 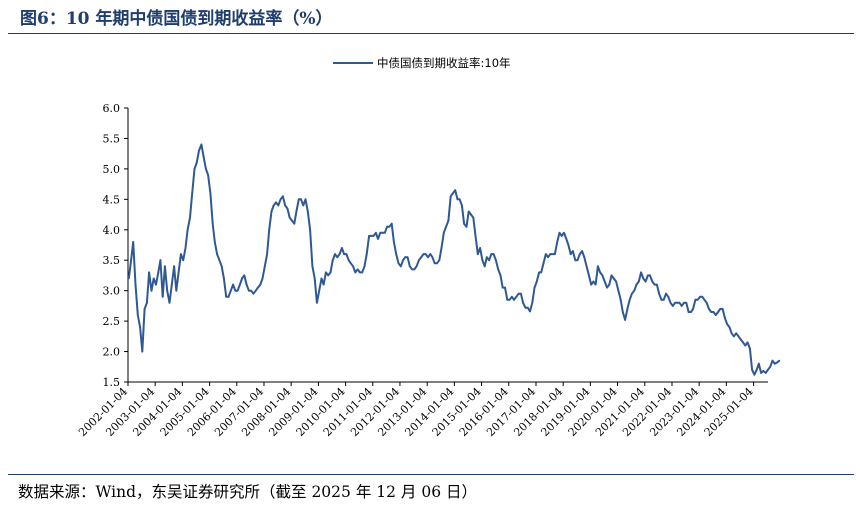 What do you see at coordinates (112, 382) in the screenshot?
I see `y-tick-label: 1.5` at bounding box center [112, 382].